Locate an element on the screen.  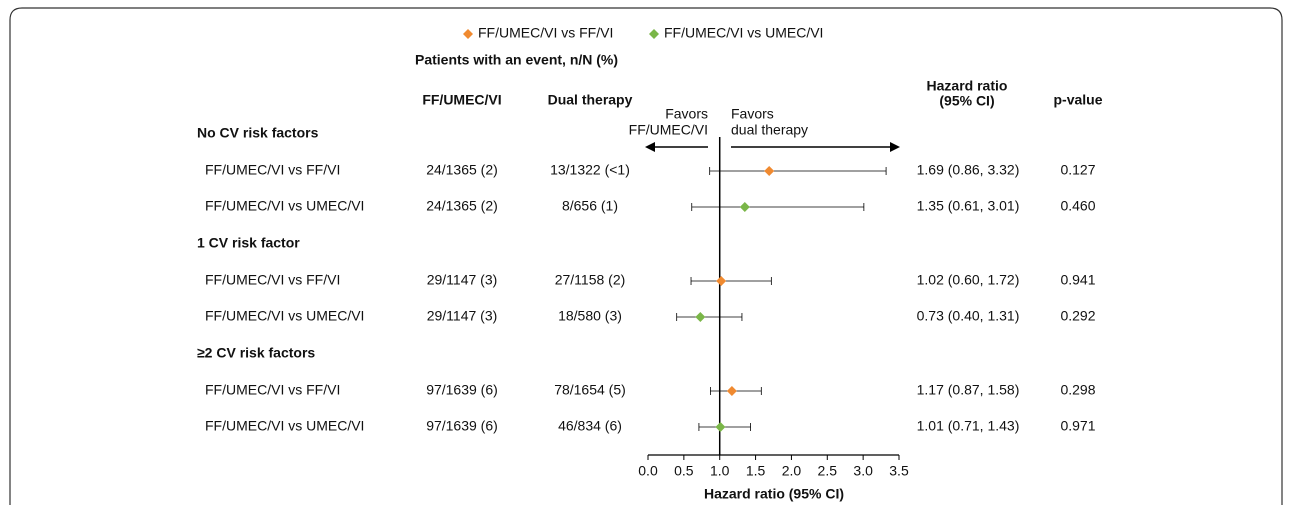
cell: 0.971 is located at coordinates (1077, 426).